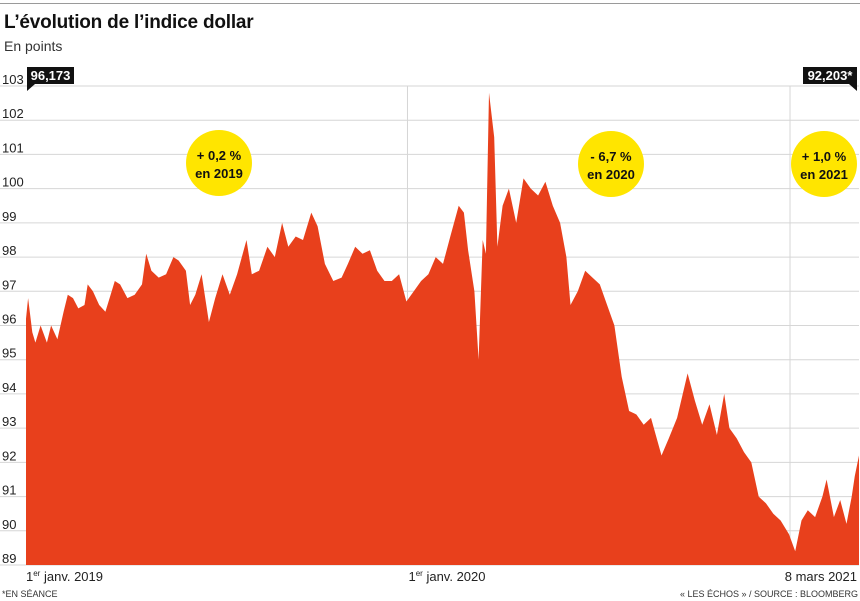 The width and height of the screenshot is (860, 601). What do you see at coordinates (824, 174) in the screenshot?
I see `svg-text: en 2021` at bounding box center [824, 174].